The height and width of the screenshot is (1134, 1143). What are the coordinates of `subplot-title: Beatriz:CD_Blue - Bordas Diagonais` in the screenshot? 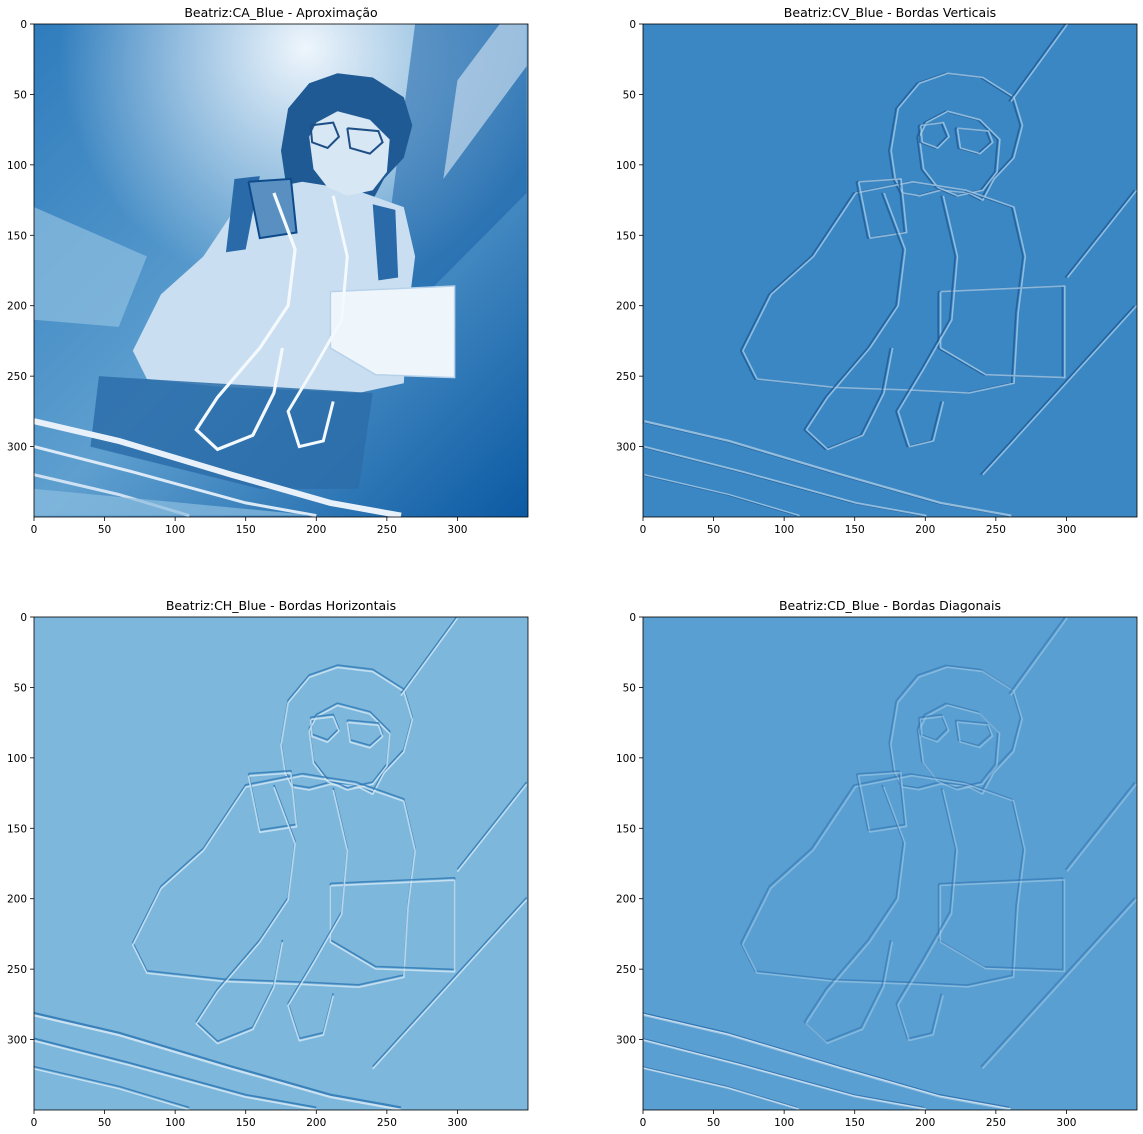 It's located at (890, 605).